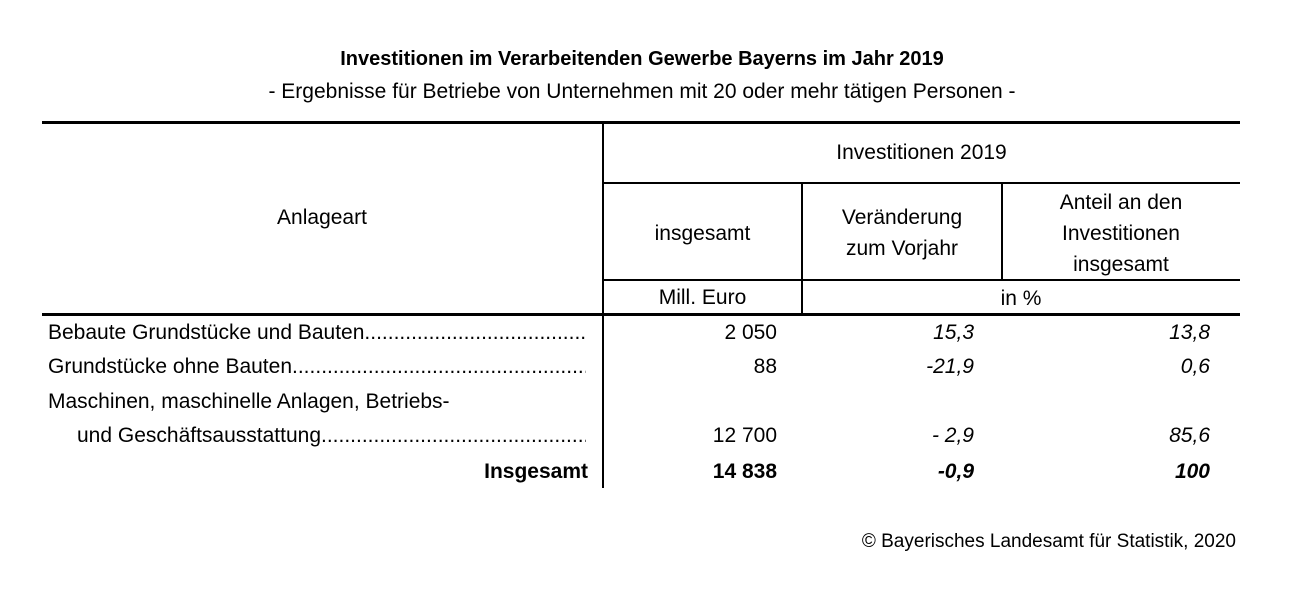 The width and height of the screenshot is (1297, 611). I want to click on row-value-share: 85,6, so click(1189, 435).